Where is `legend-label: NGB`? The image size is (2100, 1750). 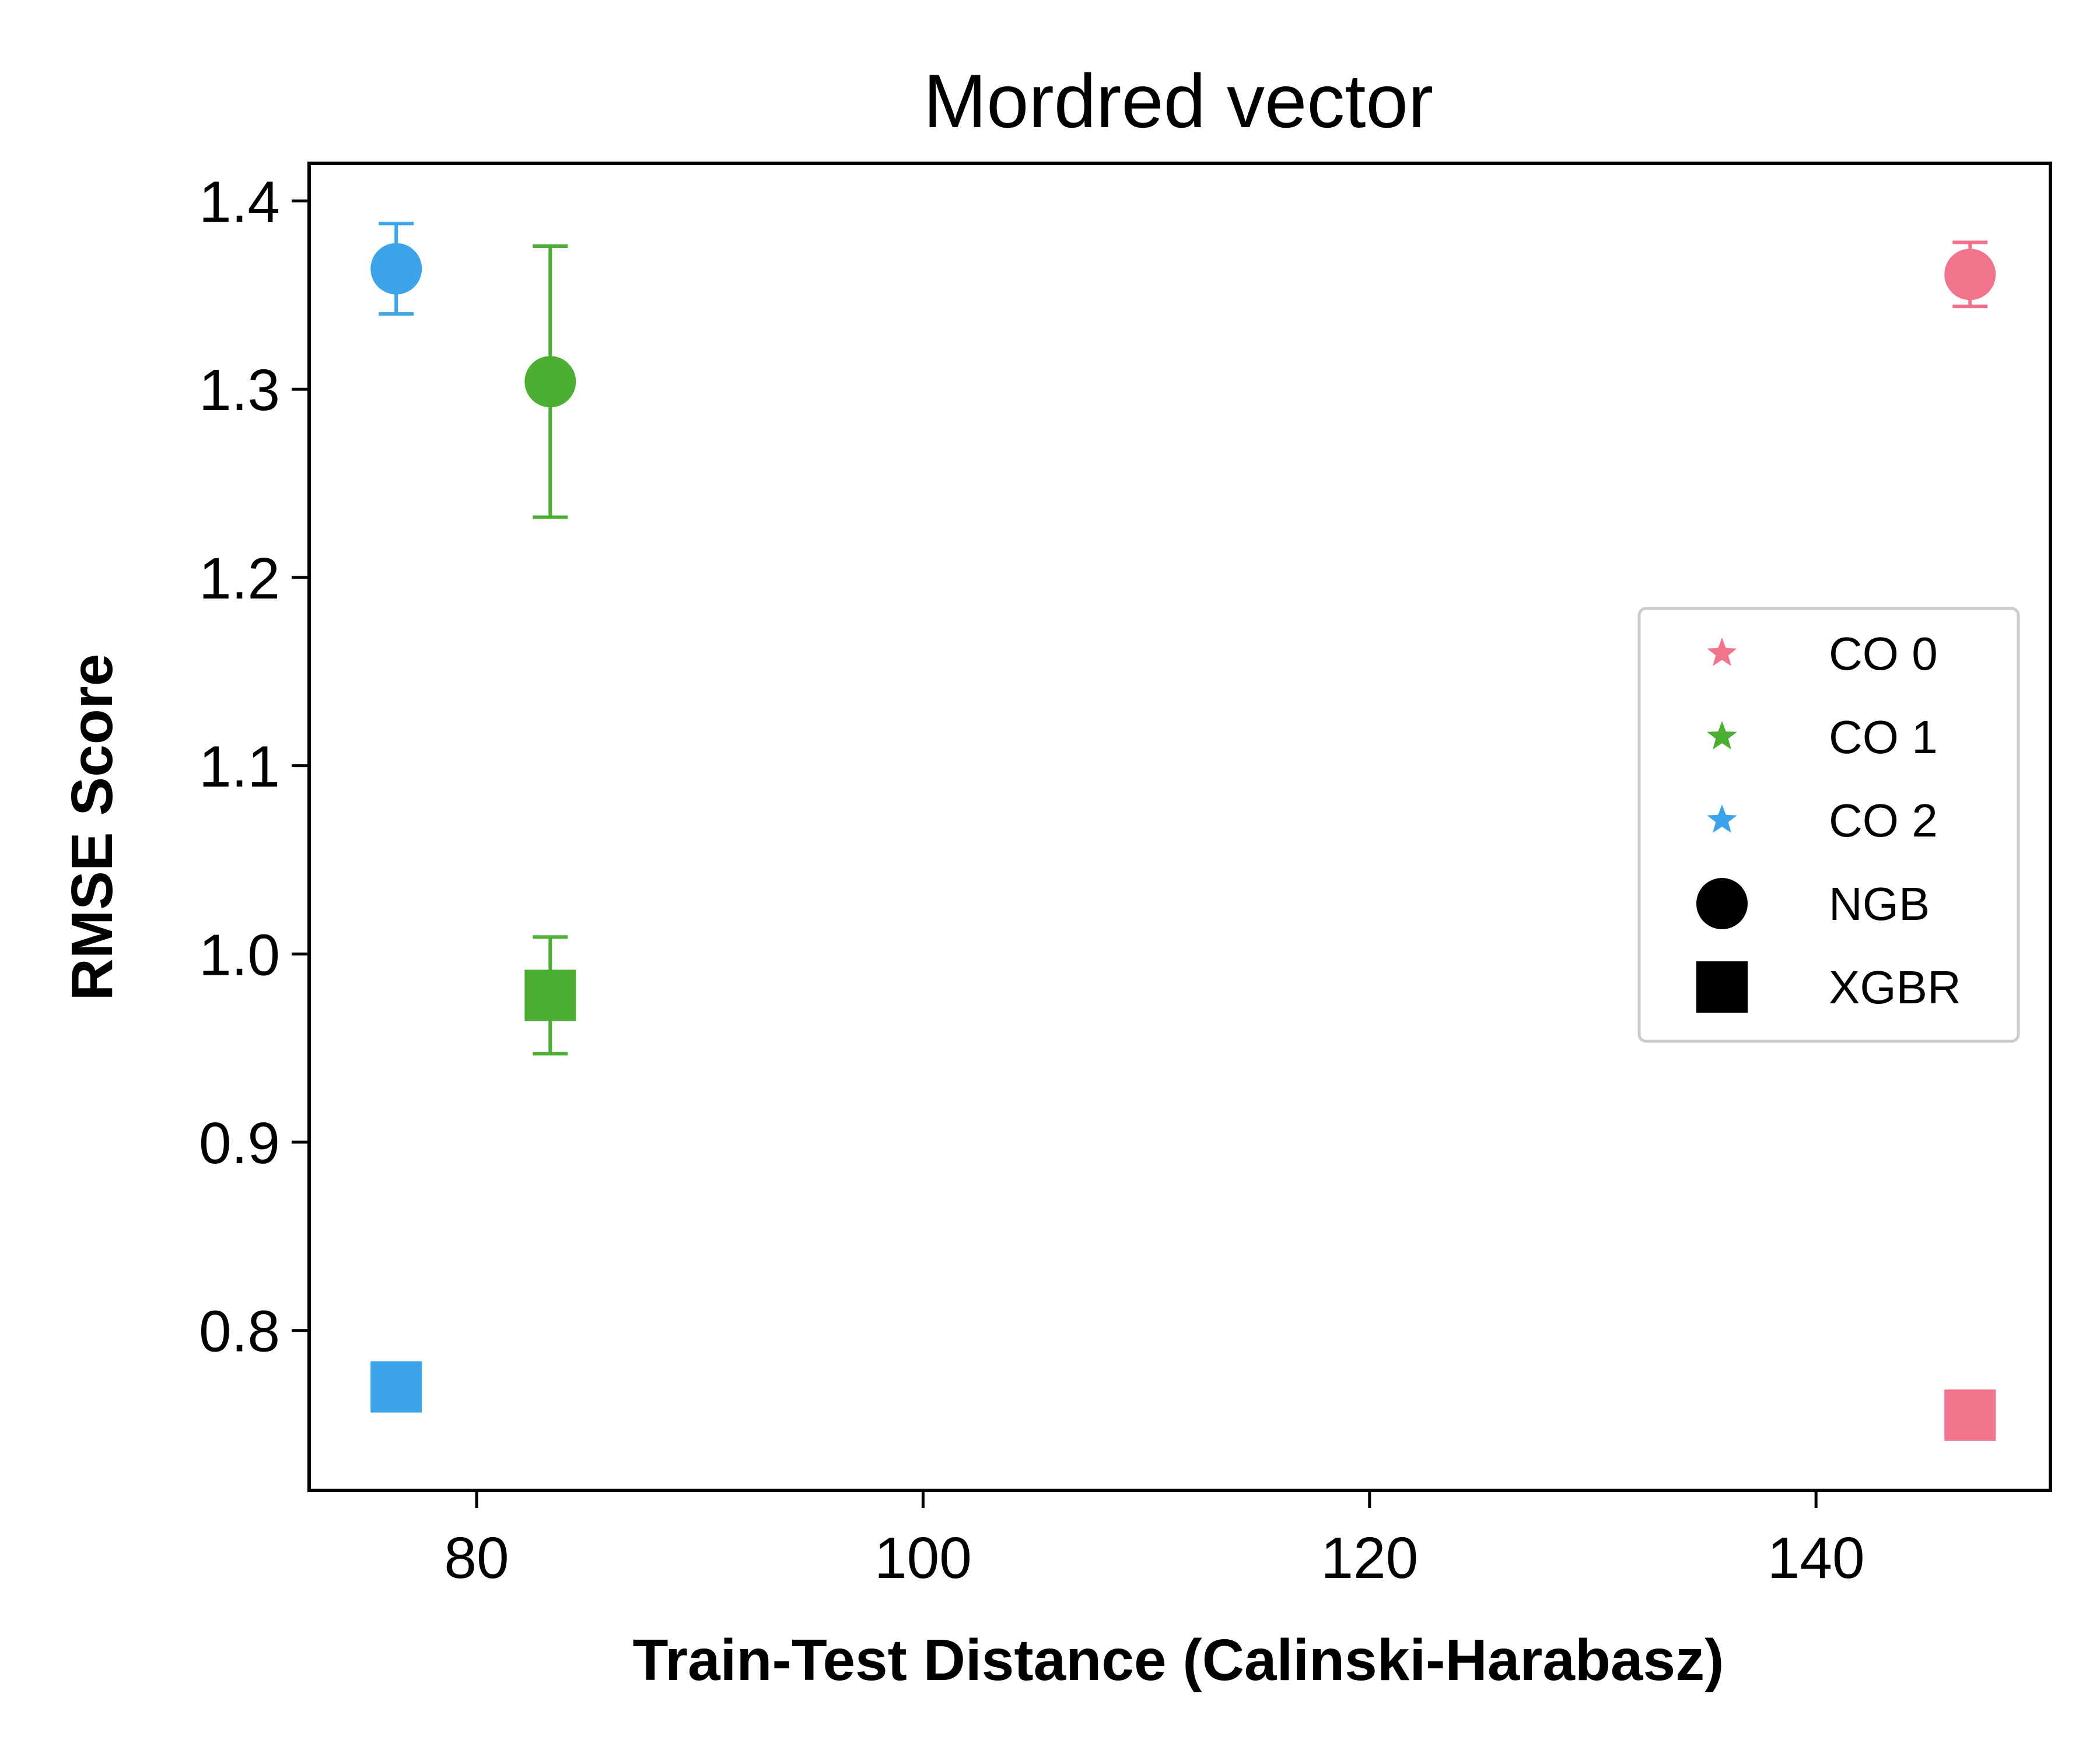 legend-label: NGB is located at coordinates (1880, 904).